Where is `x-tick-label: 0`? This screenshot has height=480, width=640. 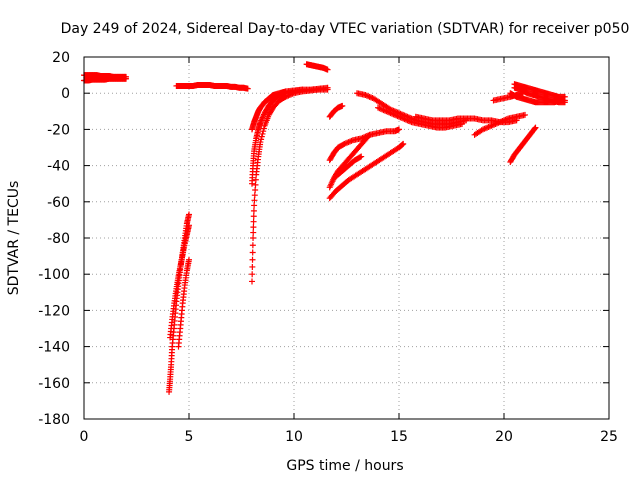
x-tick-label: 0 is located at coordinates (84, 437).